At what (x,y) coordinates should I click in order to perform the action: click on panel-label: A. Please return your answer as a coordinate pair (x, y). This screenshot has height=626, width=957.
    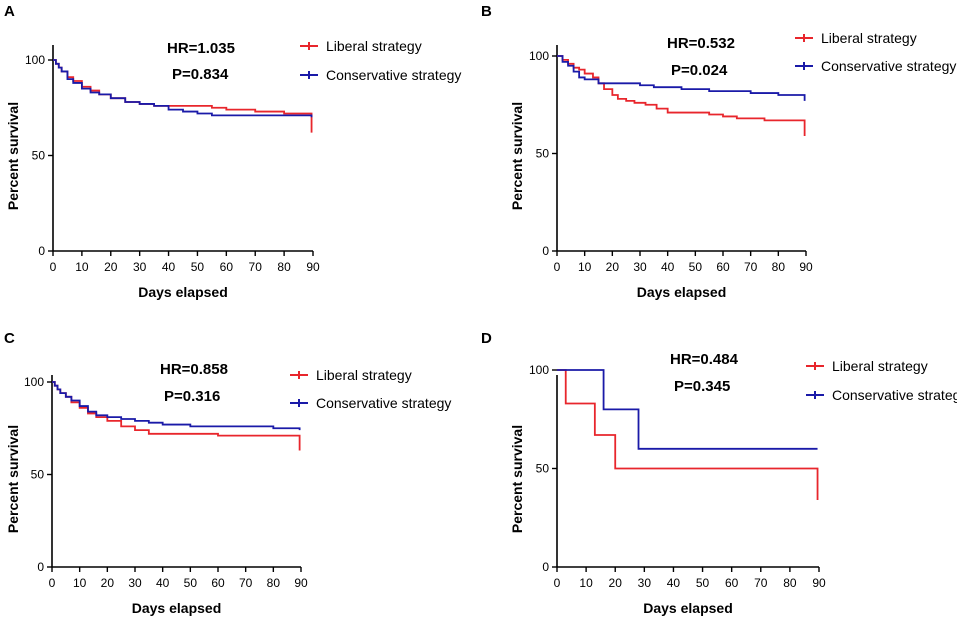
    Looking at the image, I should click on (9, 11).